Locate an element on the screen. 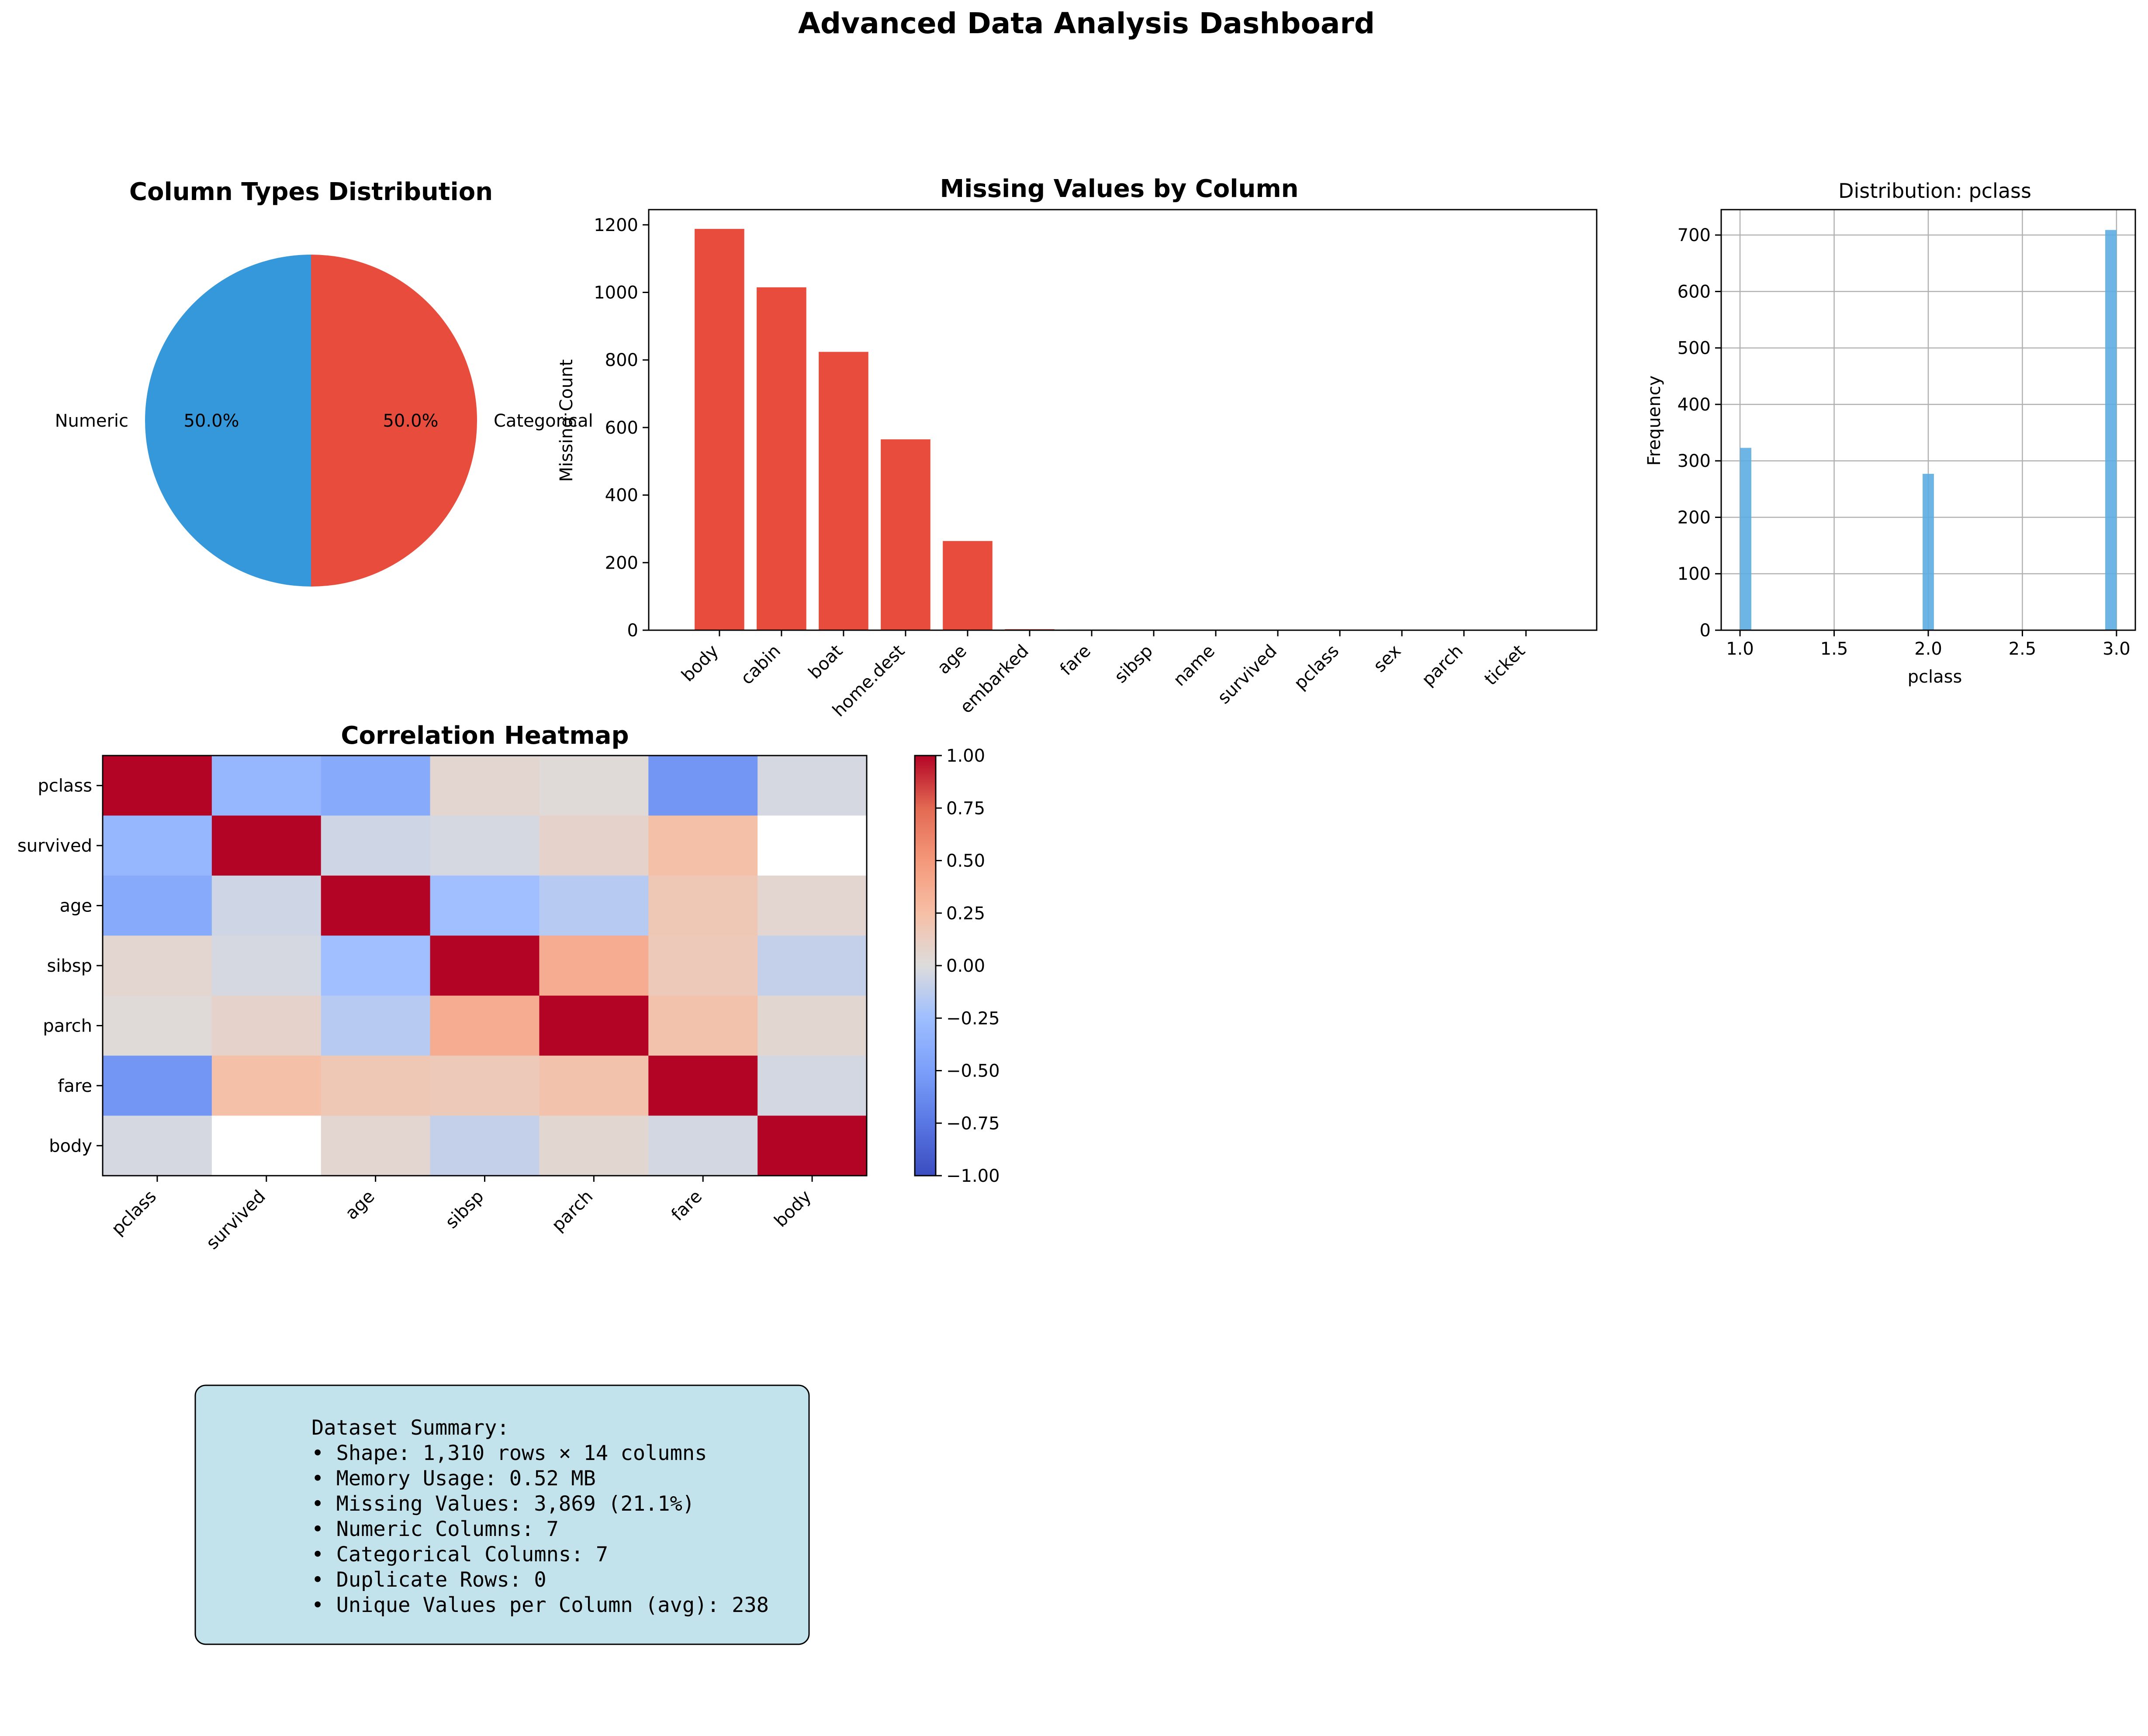  heatmap-cells is located at coordinates (485, 966).